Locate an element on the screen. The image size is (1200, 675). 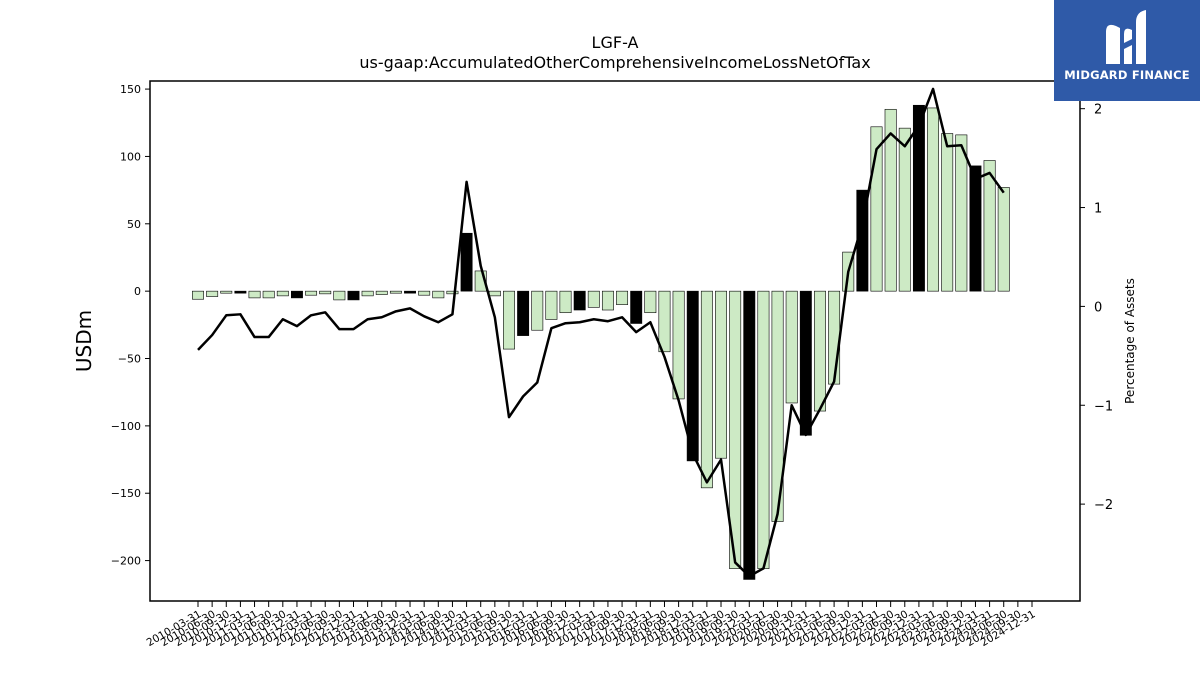
chart-title: LGF-A is located at coordinates (615, 42).